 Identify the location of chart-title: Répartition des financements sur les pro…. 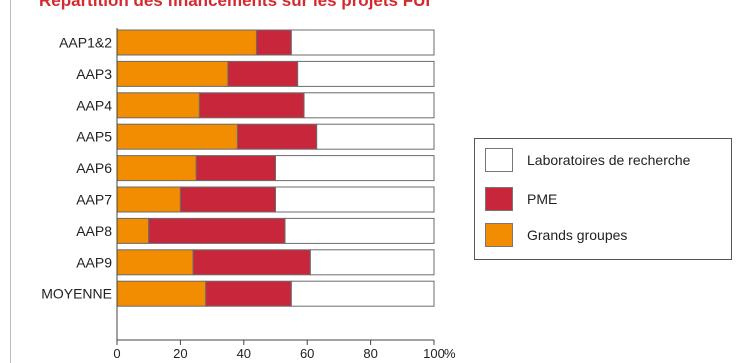
(235, 5).